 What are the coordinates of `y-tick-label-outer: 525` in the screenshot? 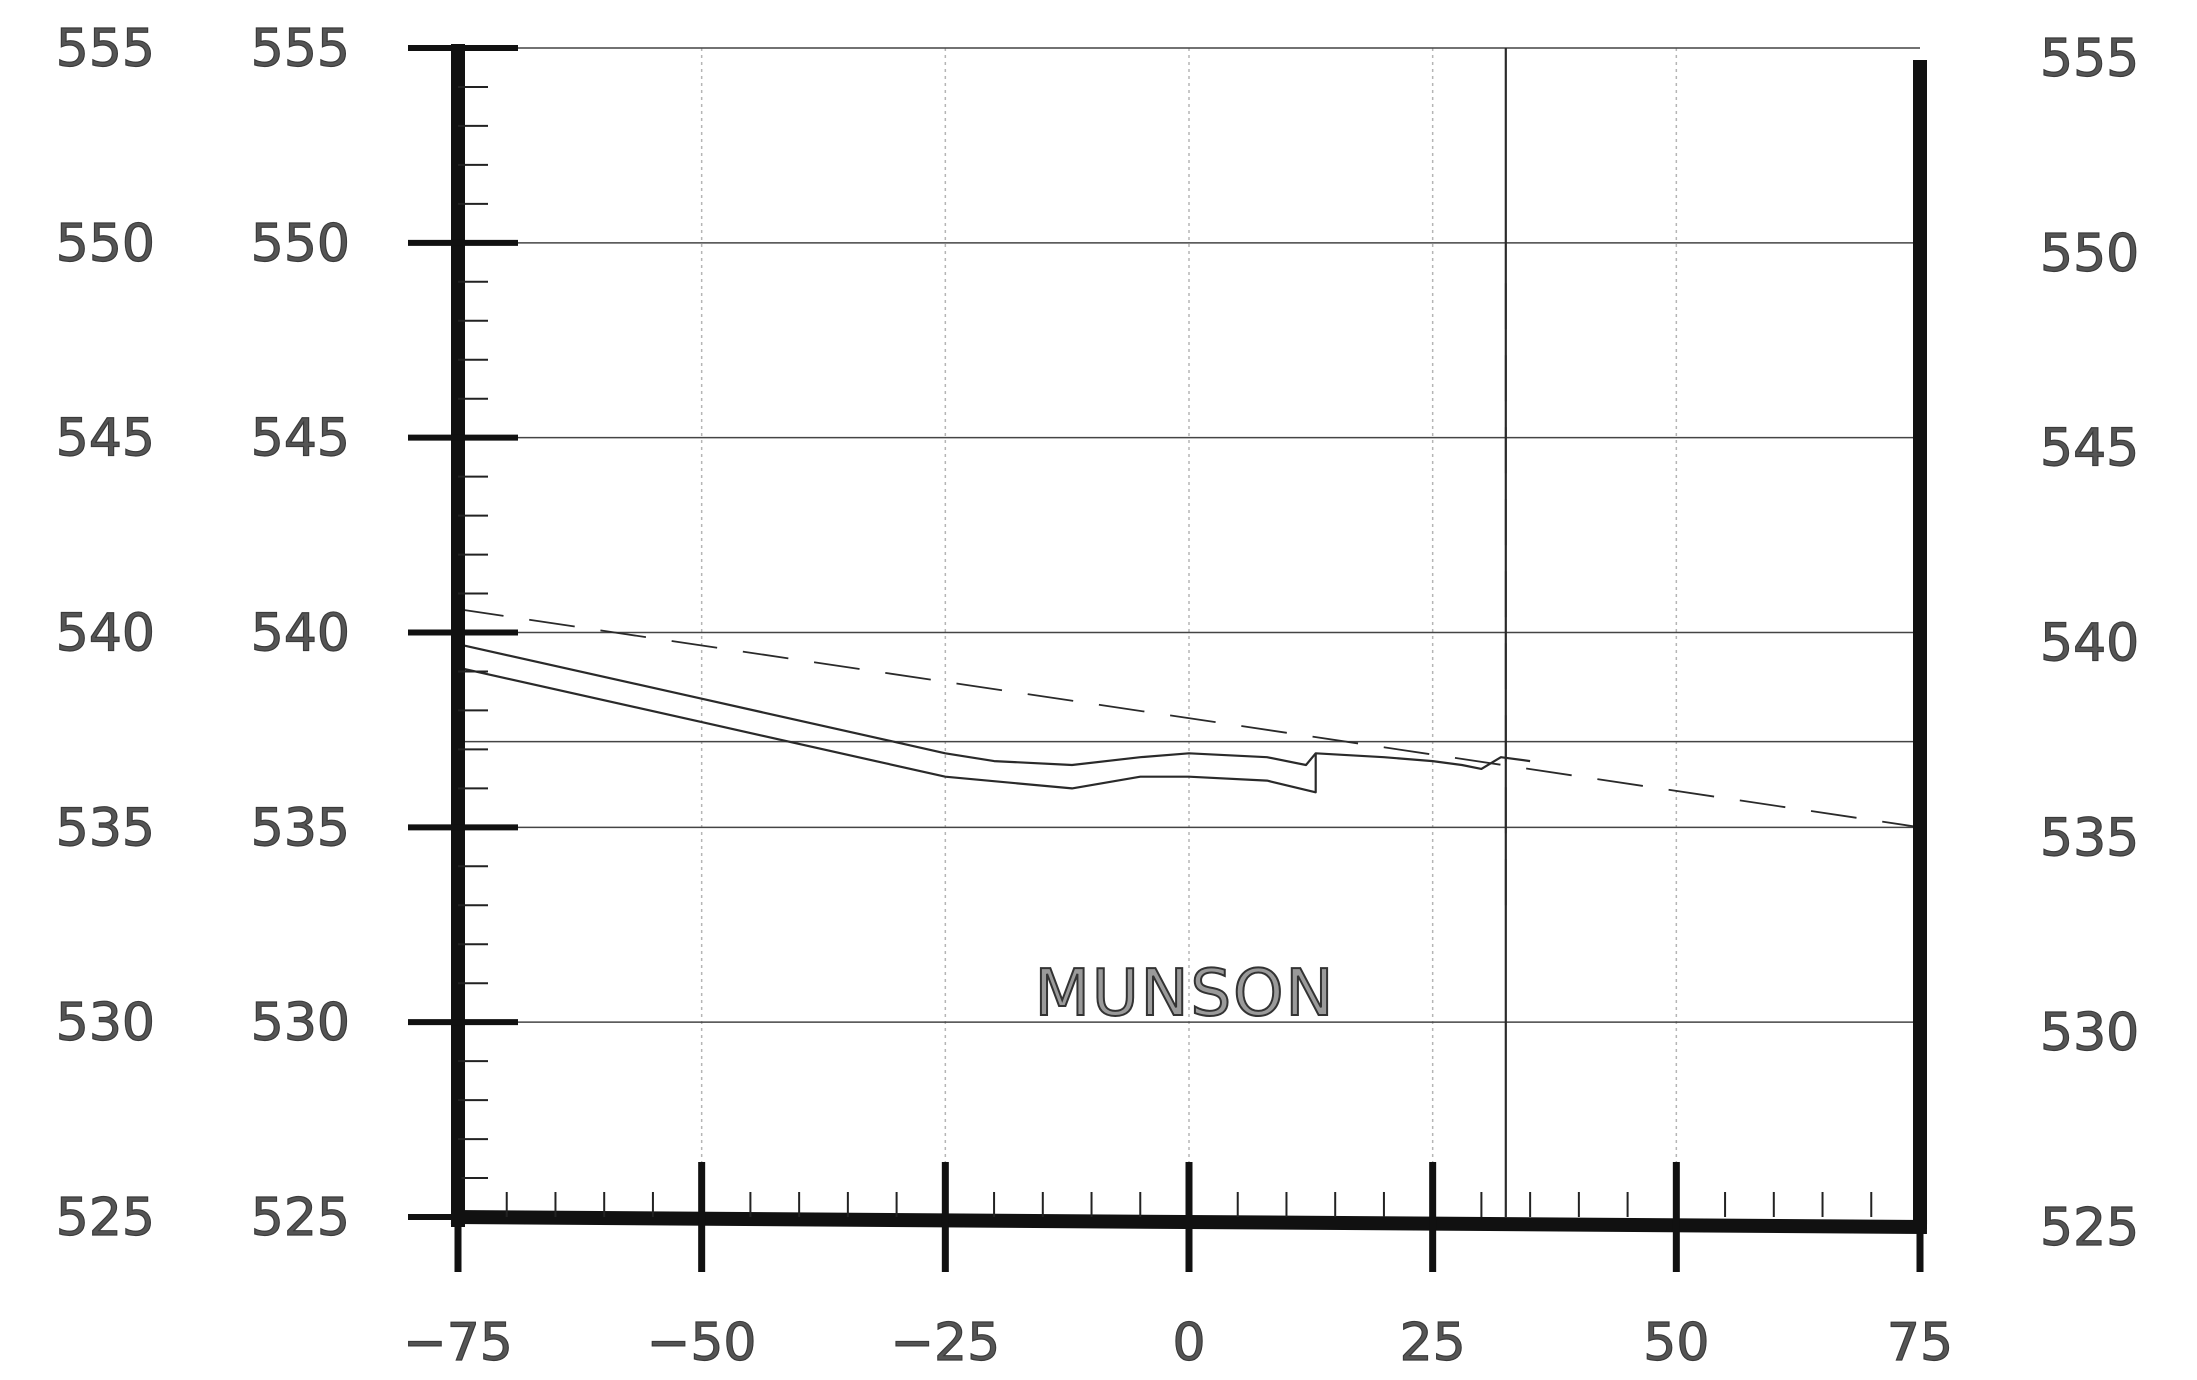 It's located at (105, 1218).